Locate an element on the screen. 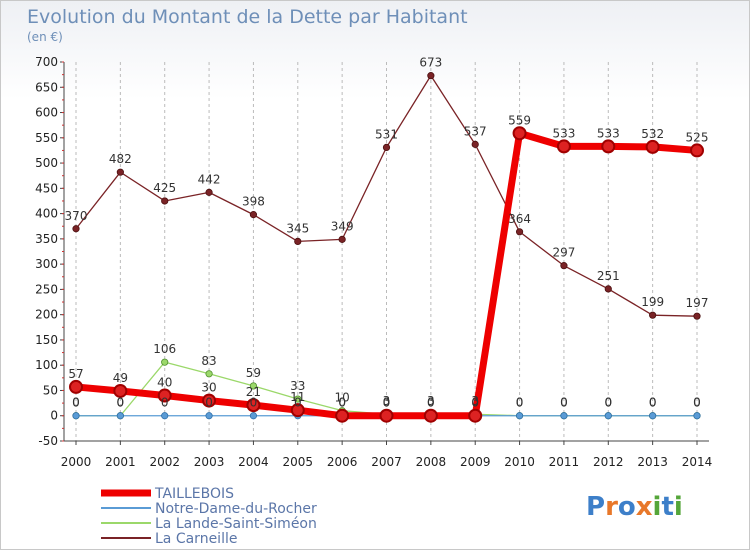 This screenshot has height=553, width=750. data-label-taillebois-2009: 0 is located at coordinates (475, 403).